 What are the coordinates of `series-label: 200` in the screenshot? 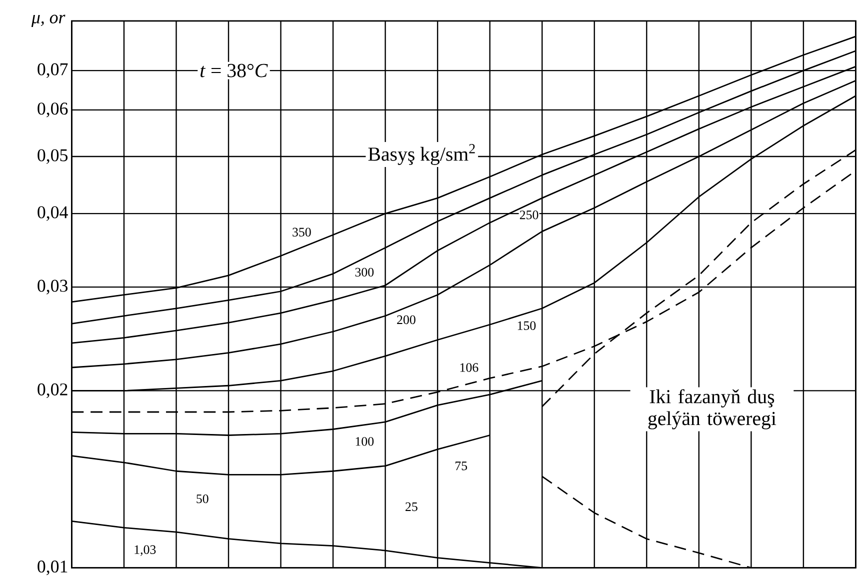 It's located at (406, 320).